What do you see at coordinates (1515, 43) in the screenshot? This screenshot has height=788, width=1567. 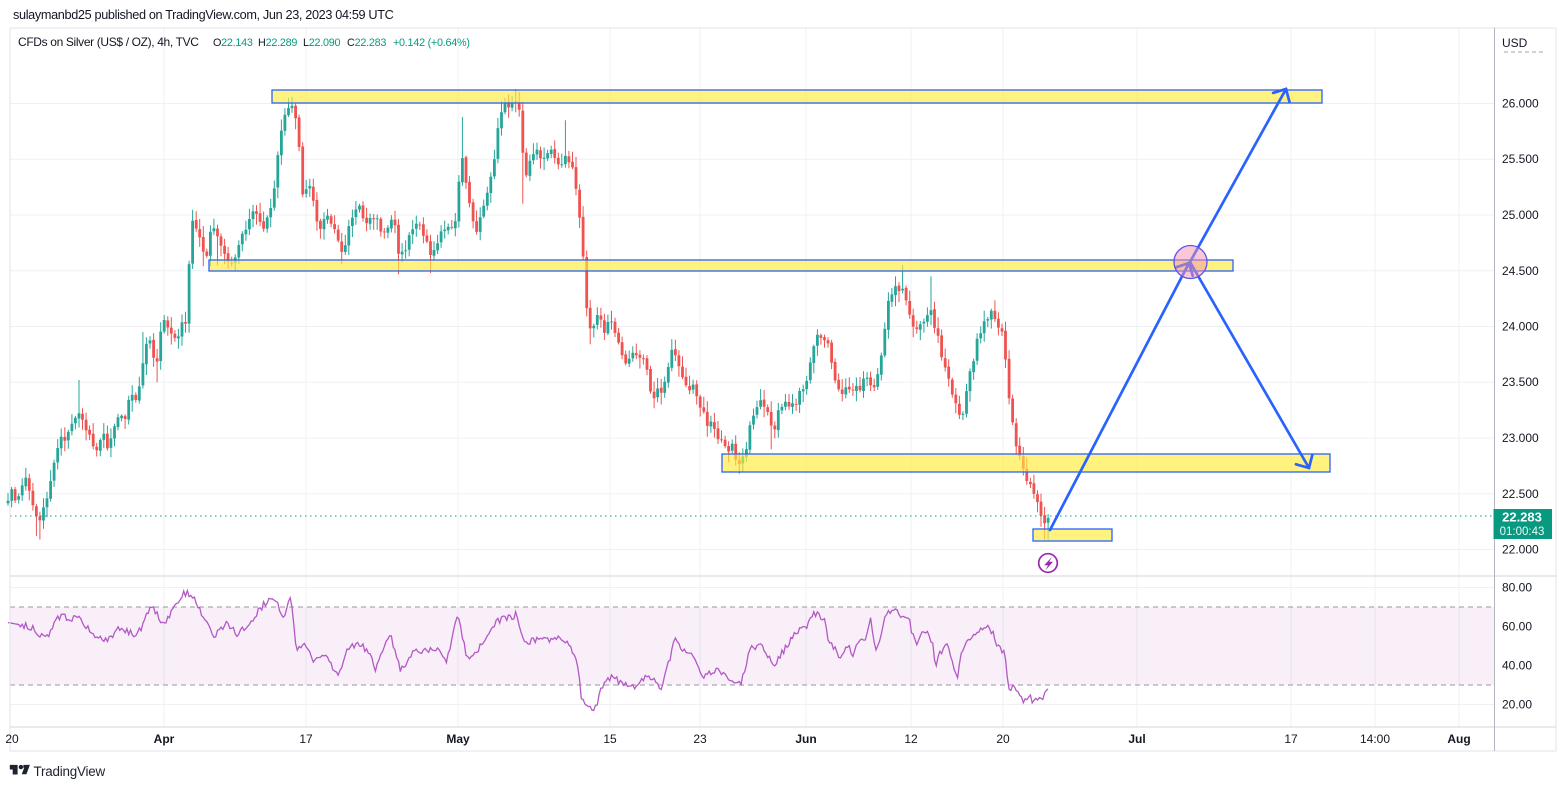 I see `svg-text: USD` at bounding box center [1515, 43].